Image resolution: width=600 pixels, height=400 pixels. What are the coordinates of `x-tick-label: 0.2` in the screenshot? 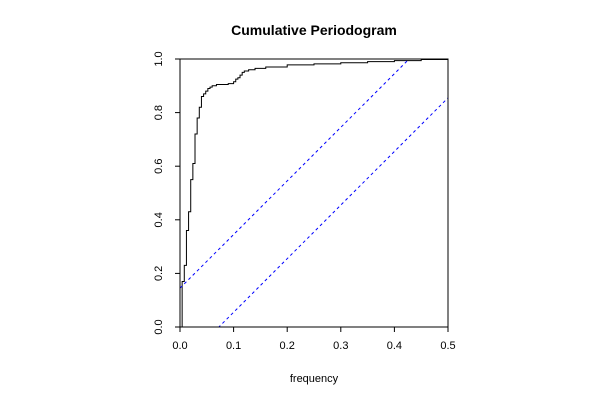 It's located at (287, 346).